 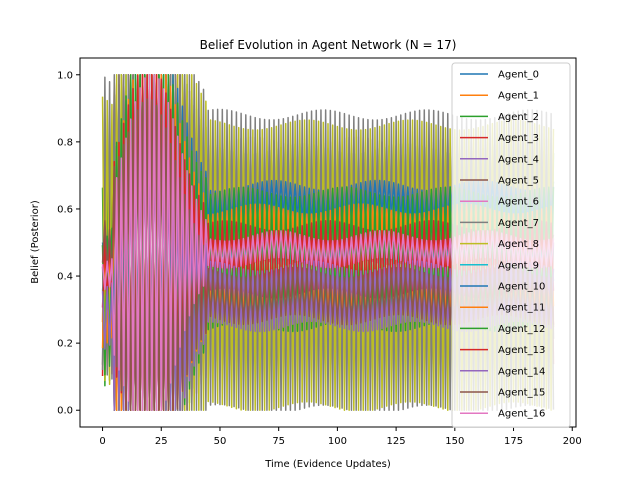 What do you see at coordinates (513, 441) in the screenshot?
I see `x-tick-label: 175` at bounding box center [513, 441].